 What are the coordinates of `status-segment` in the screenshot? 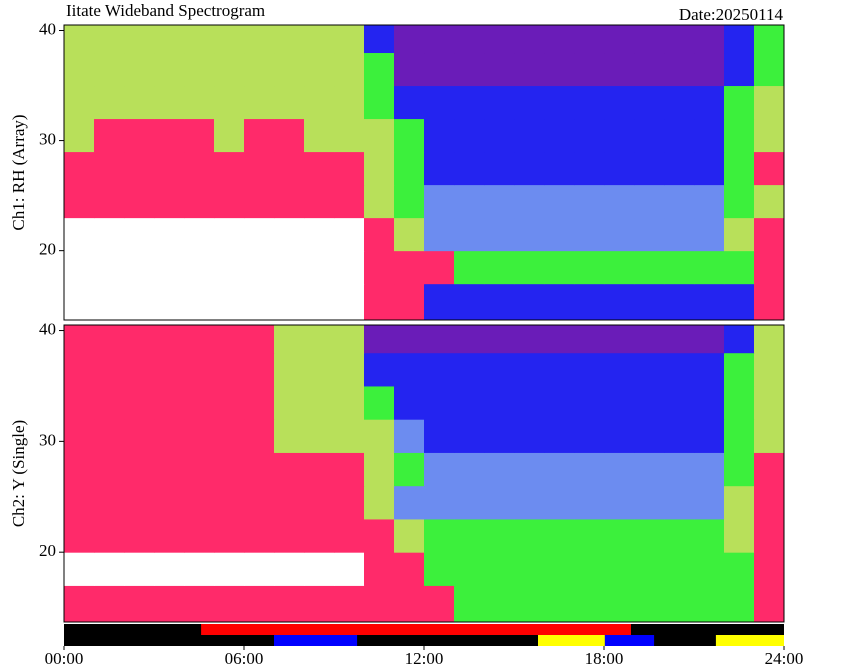 It's located at (749, 640).